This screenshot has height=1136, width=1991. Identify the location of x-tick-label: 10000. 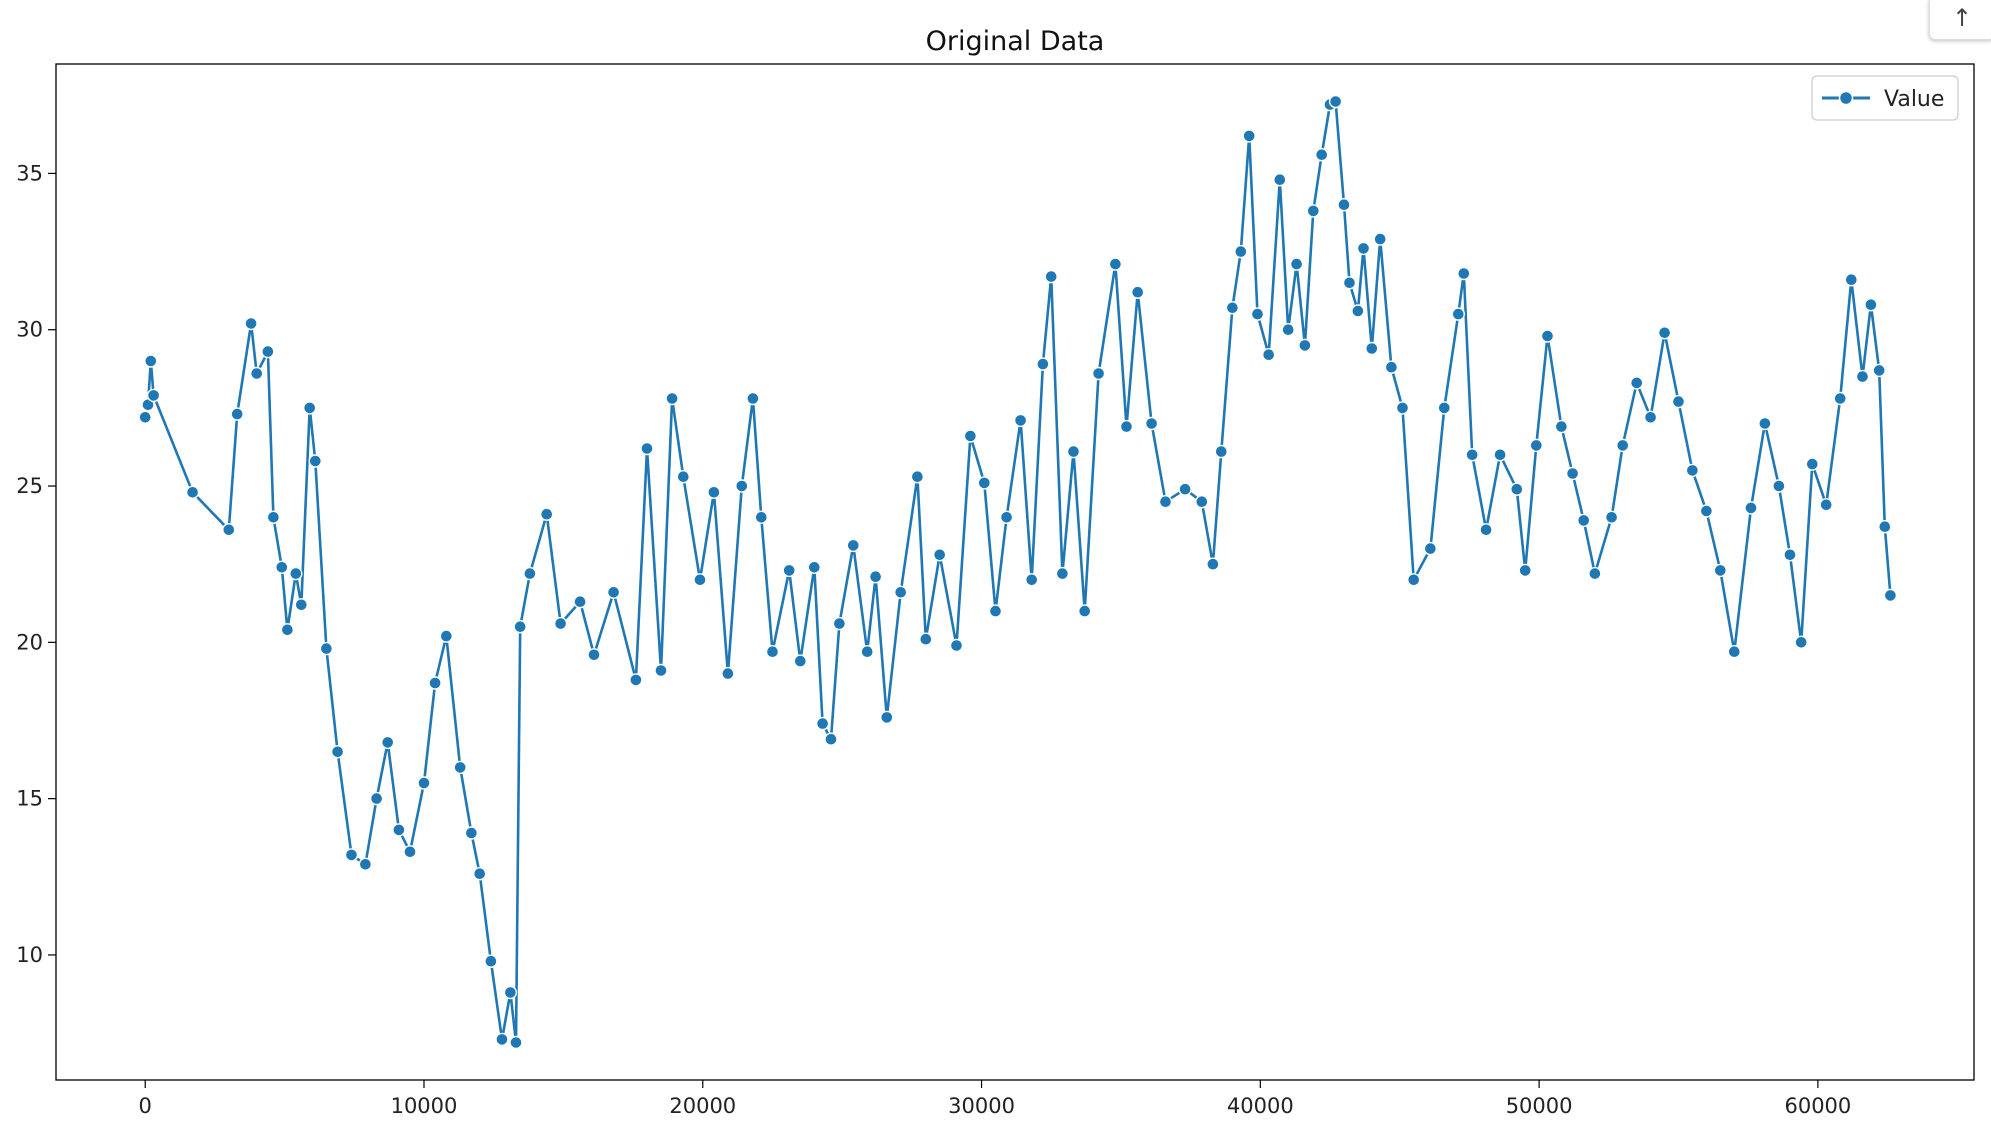
(424, 1106).